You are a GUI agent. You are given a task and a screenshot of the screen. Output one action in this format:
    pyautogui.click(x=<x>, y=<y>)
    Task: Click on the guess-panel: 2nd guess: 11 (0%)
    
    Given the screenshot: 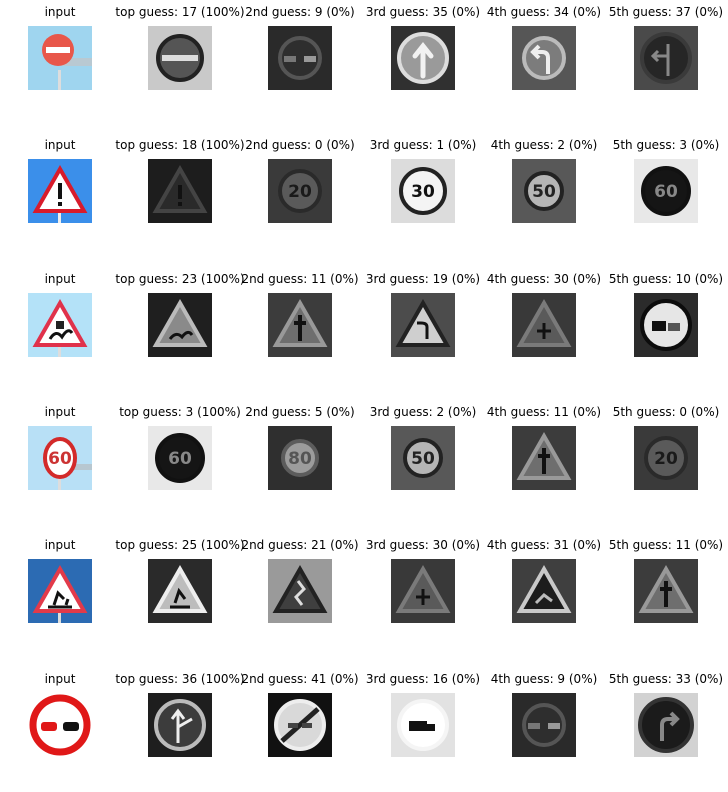 What is the action you would take?
    pyautogui.click(x=300, y=332)
    